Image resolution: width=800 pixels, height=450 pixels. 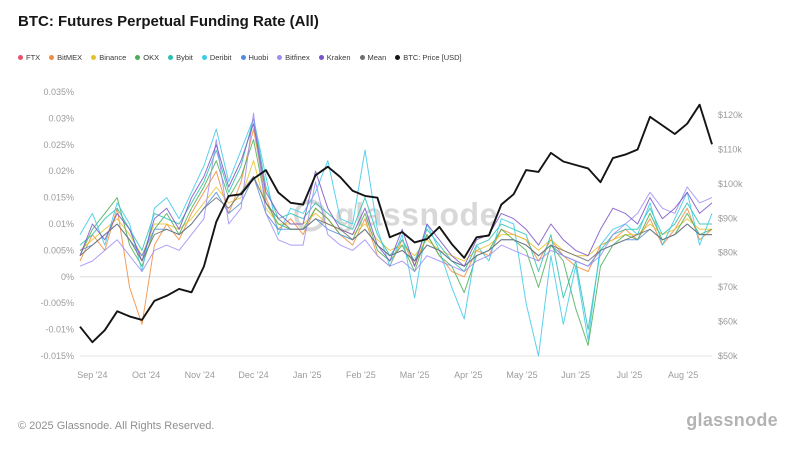 I want to click on x-axis-tick-label: Jul '25, so click(x=630, y=375).